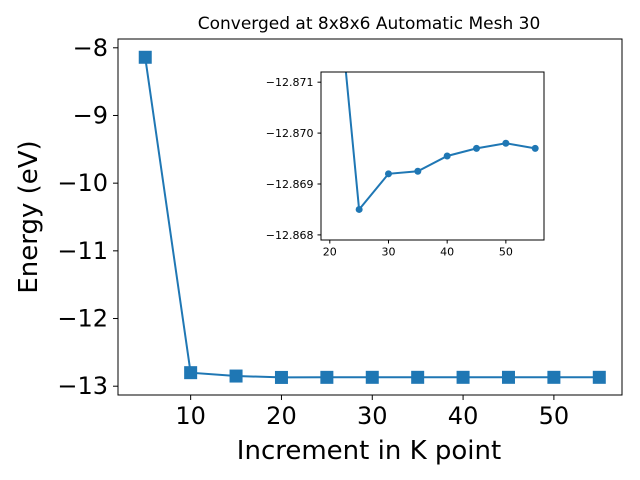 This screenshot has height=480, width=640. Describe the element at coordinates (290, 82) in the screenshot. I see `y-tick-label: −12.871` at that location.